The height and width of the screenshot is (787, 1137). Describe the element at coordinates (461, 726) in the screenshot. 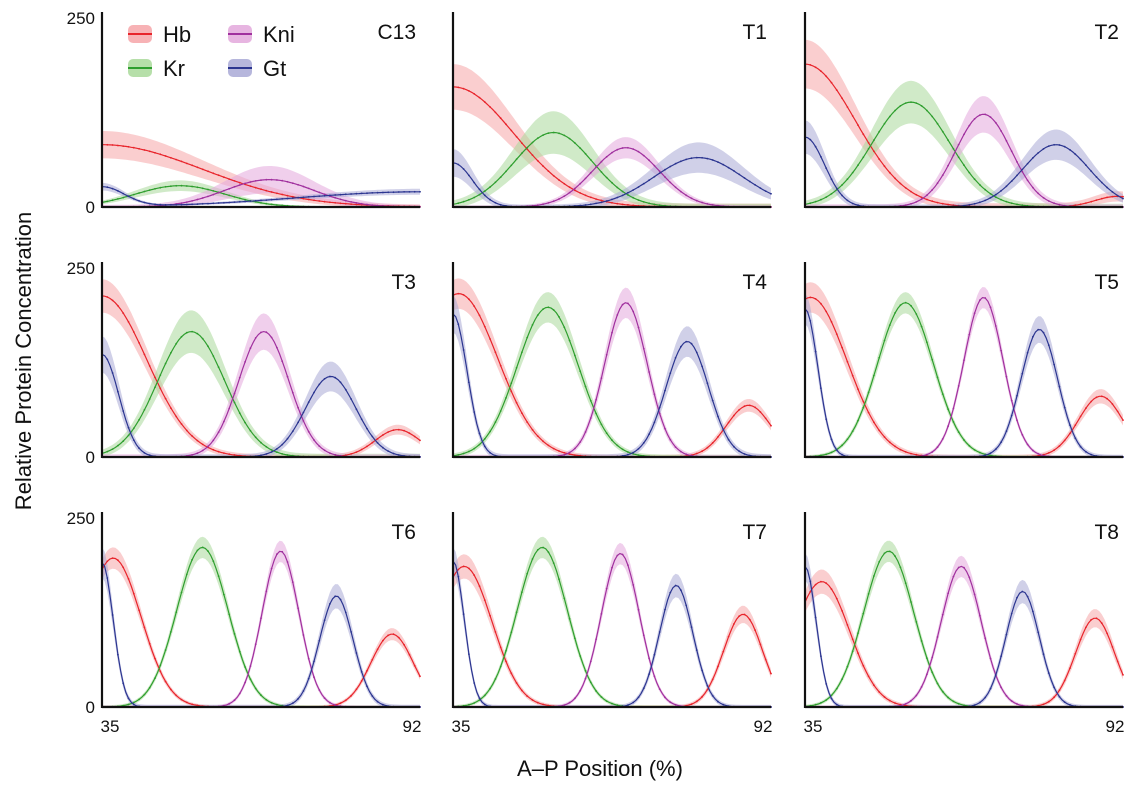

I see `x-tick-label: 35` at that location.